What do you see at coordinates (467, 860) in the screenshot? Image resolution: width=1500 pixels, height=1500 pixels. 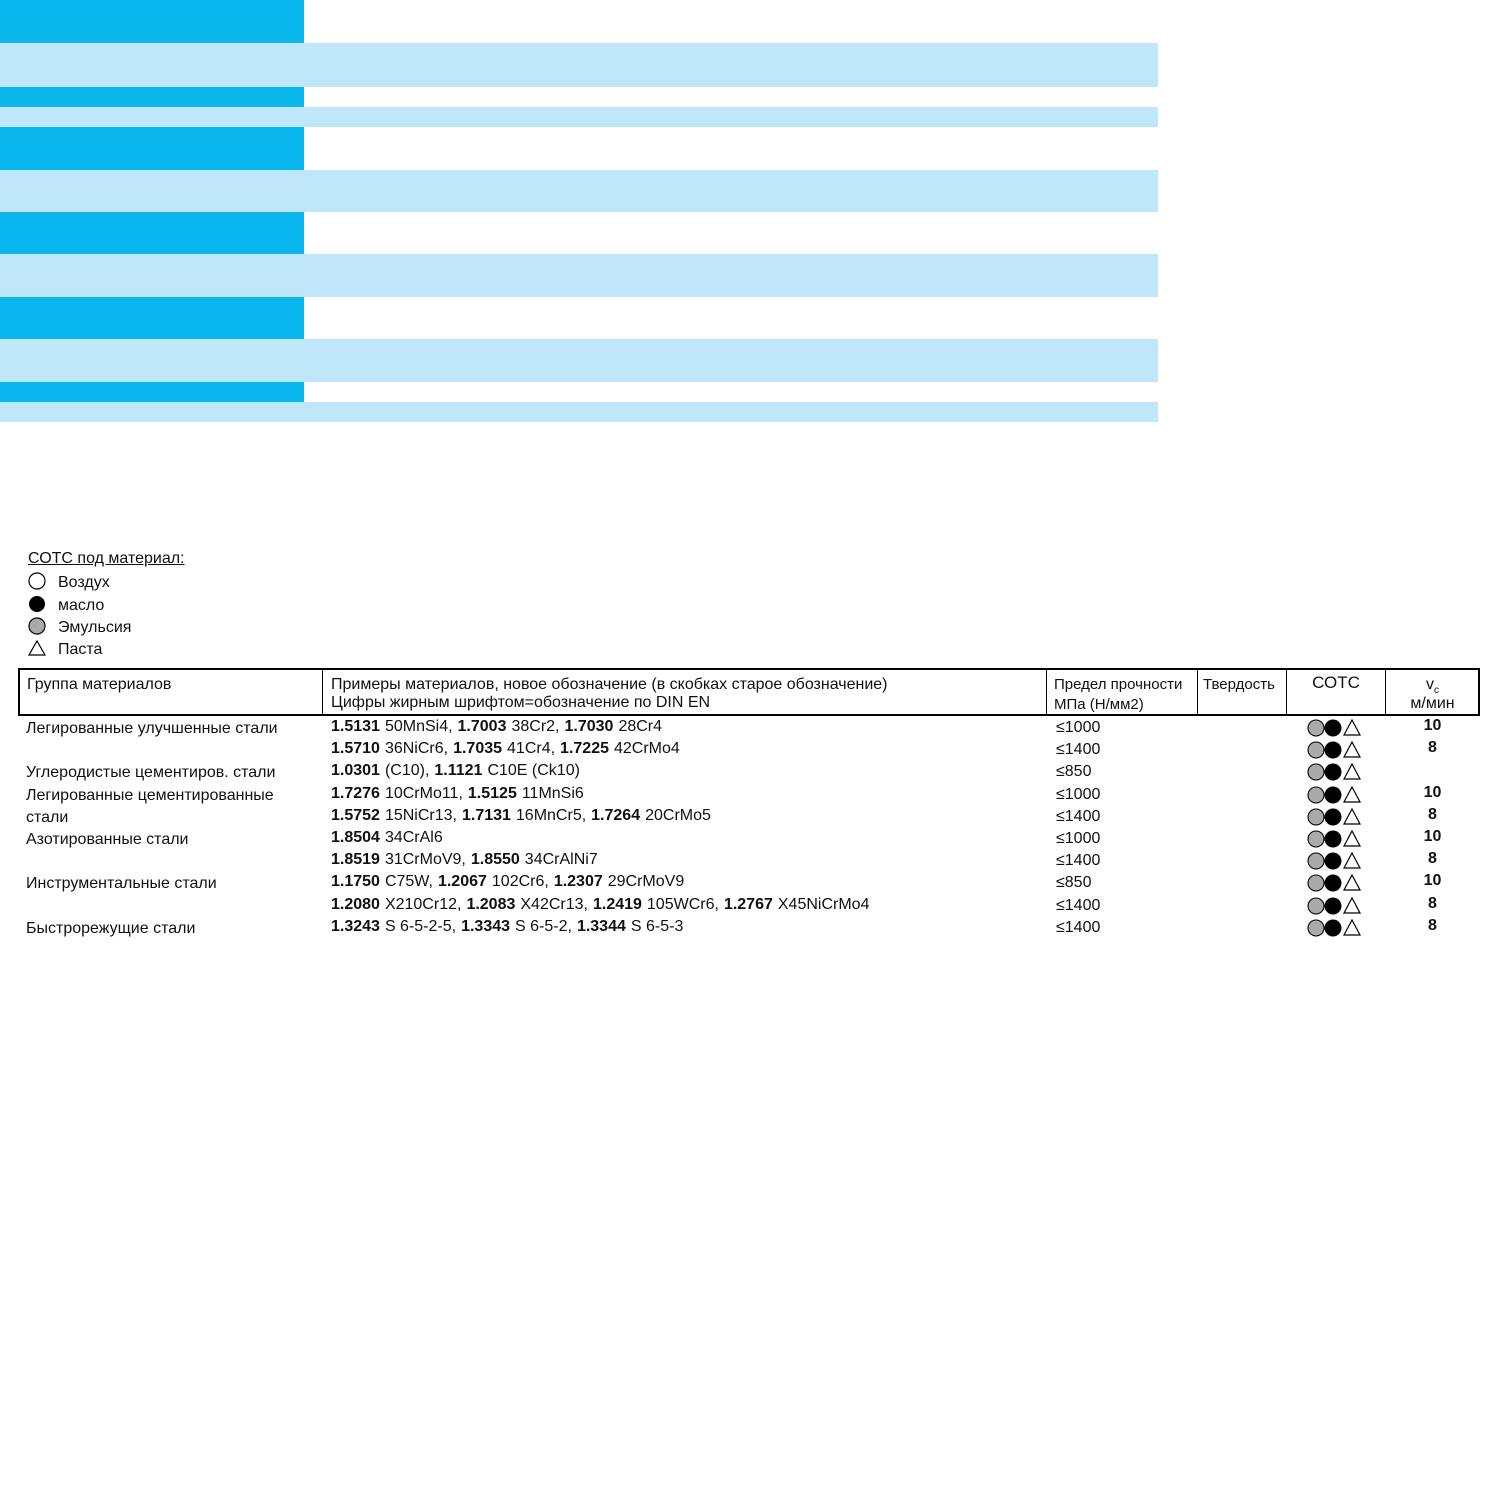 I see `materials: 1.8519 31CrMoV9, 1.8550 34CrAlNi7` at bounding box center [467, 860].